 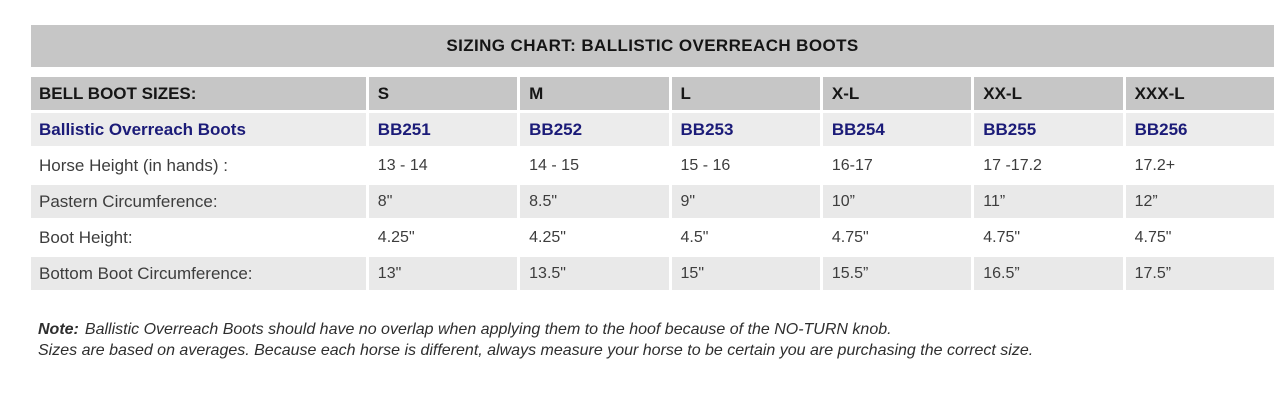 I want to click on row-label: Horse Height (in hands) :, so click(x=198, y=167).